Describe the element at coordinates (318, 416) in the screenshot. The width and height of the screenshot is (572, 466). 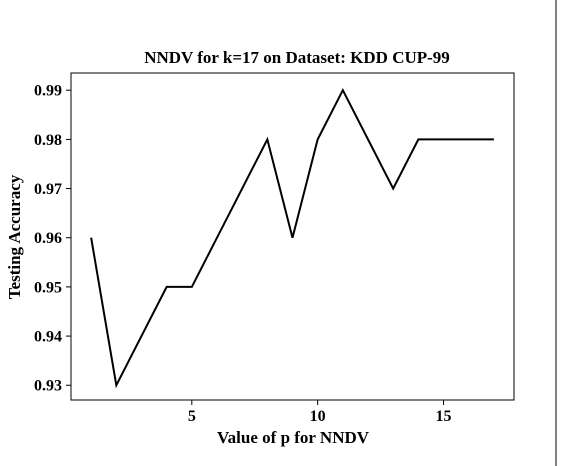
I see `x-tick-label: 10` at that location.